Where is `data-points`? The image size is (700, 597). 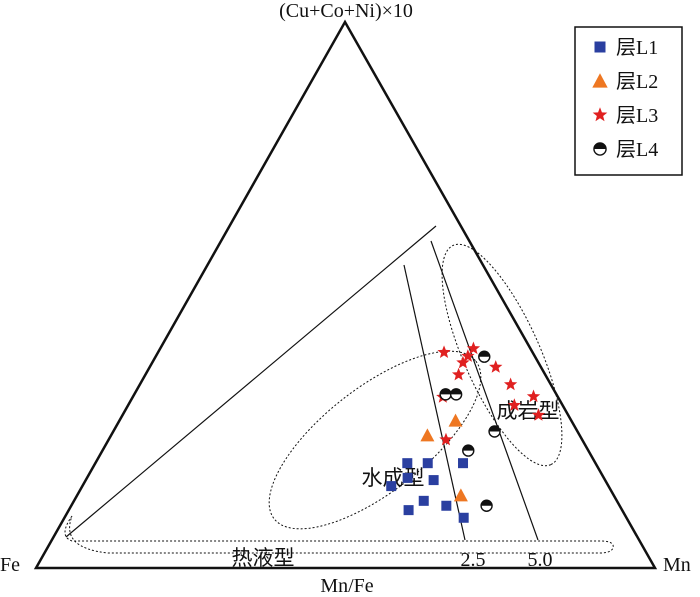
data-points is located at coordinates (466, 432).